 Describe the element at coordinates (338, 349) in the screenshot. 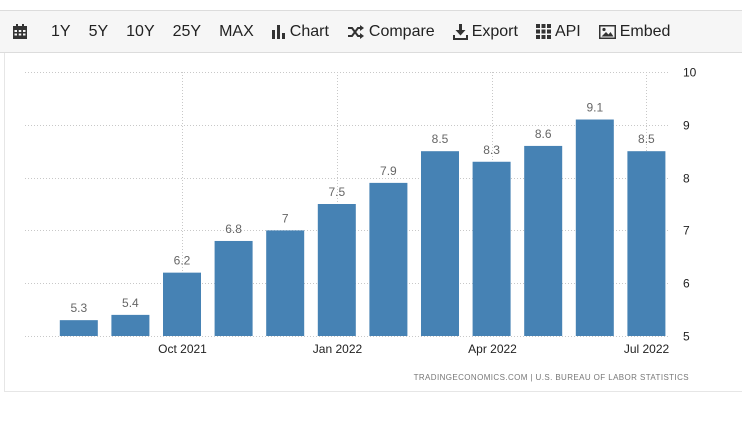

I see `x-tick-label: Jan 2022` at that location.